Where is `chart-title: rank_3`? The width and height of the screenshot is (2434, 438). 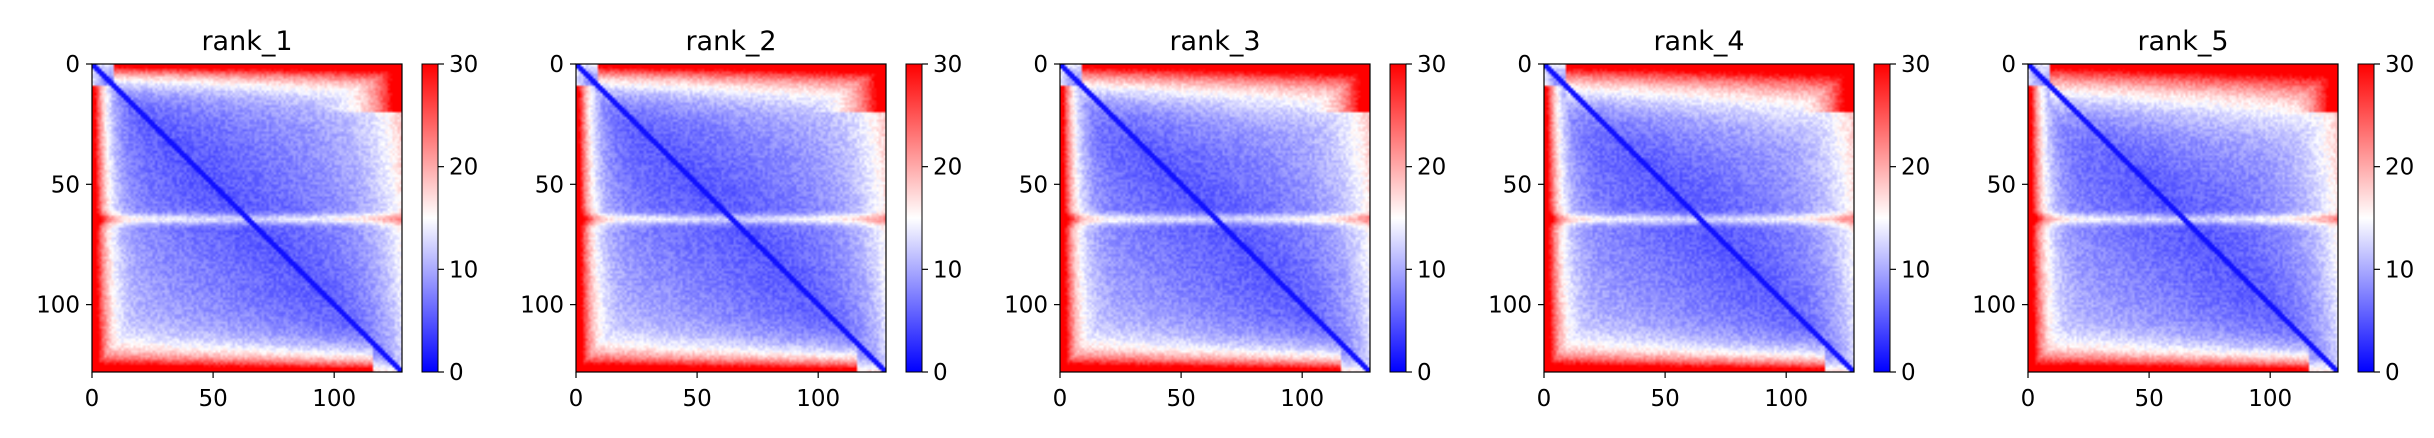 chart-title: rank_3 is located at coordinates (1214, 41).